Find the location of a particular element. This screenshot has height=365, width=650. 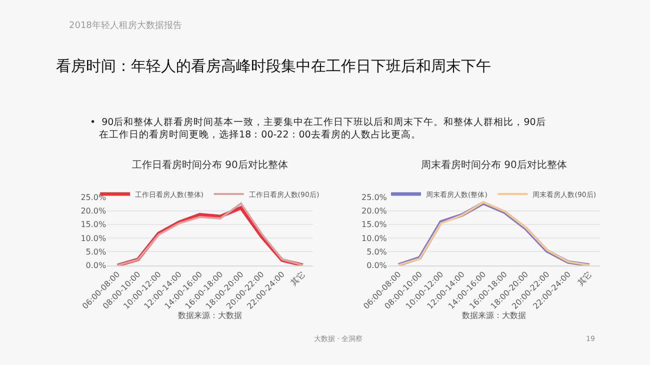

text: 2018年轻人租房大数据报告 is located at coordinates (125, 25).